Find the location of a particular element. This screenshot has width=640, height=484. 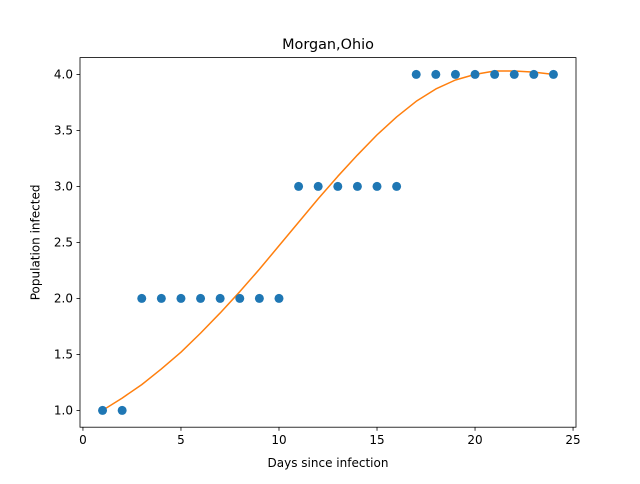

y-tick-label: 3.5 is located at coordinates (63, 131).